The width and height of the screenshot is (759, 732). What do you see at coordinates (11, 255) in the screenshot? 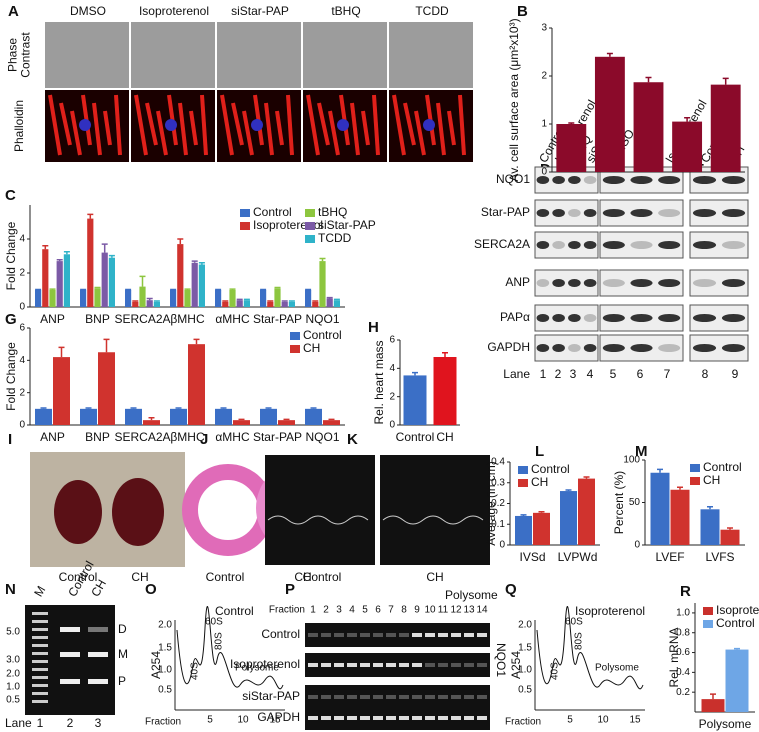
I see `y-axis-label: Fold Change` at bounding box center [11, 255].